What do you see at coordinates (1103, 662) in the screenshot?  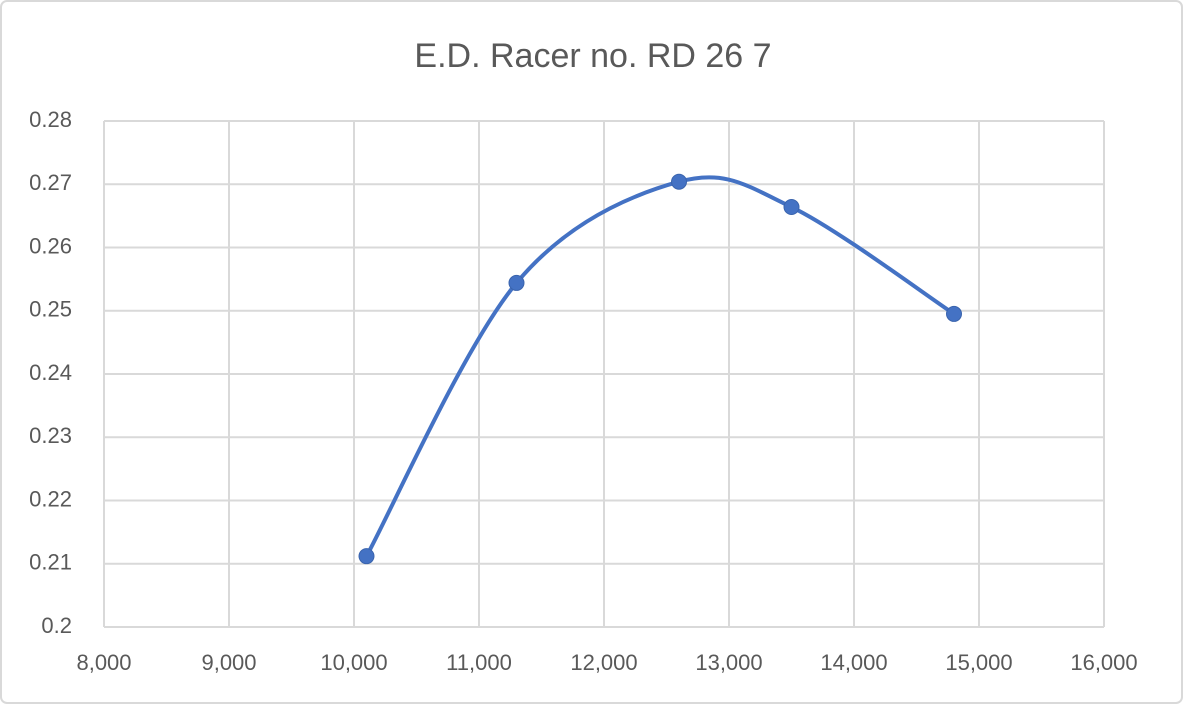 I see `x-tick-label: 16,000` at bounding box center [1103, 662].